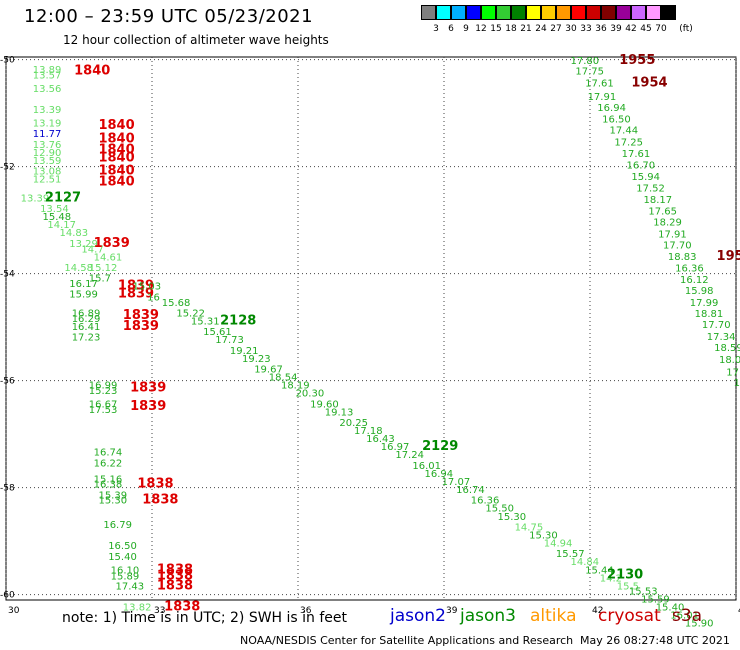 This screenshot has width=740, height=650. I want to click on wave-height-label: 17.65, so click(662, 211).